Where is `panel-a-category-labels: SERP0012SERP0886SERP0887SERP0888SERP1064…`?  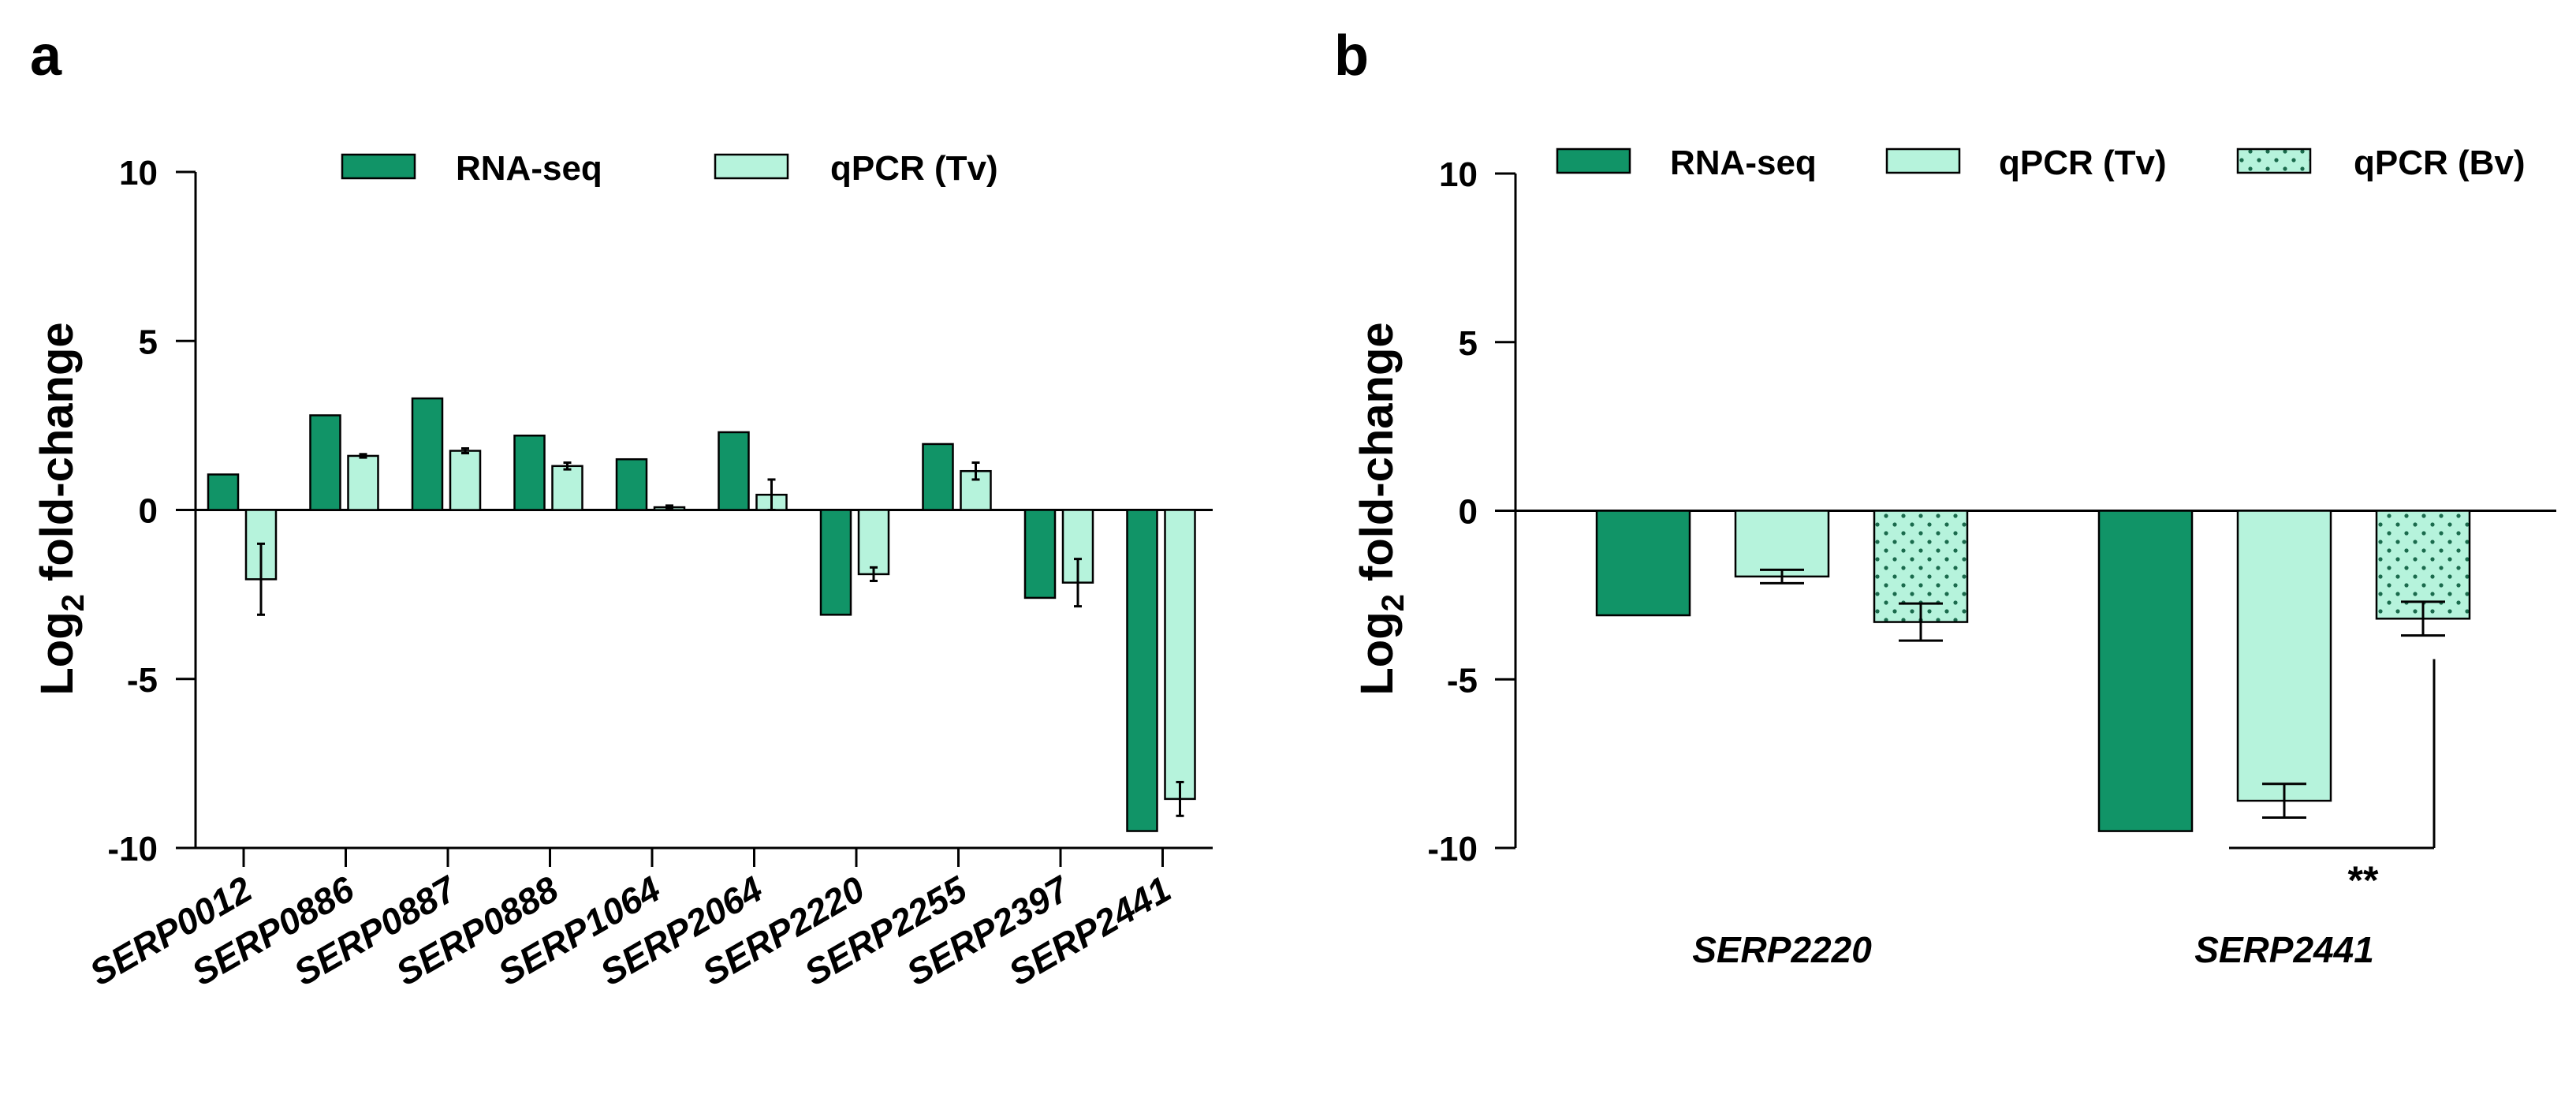
panel-a-category-labels: SERP0012SERP0886SERP0887SERP0888SERP1064… is located at coordinates (630, 930).